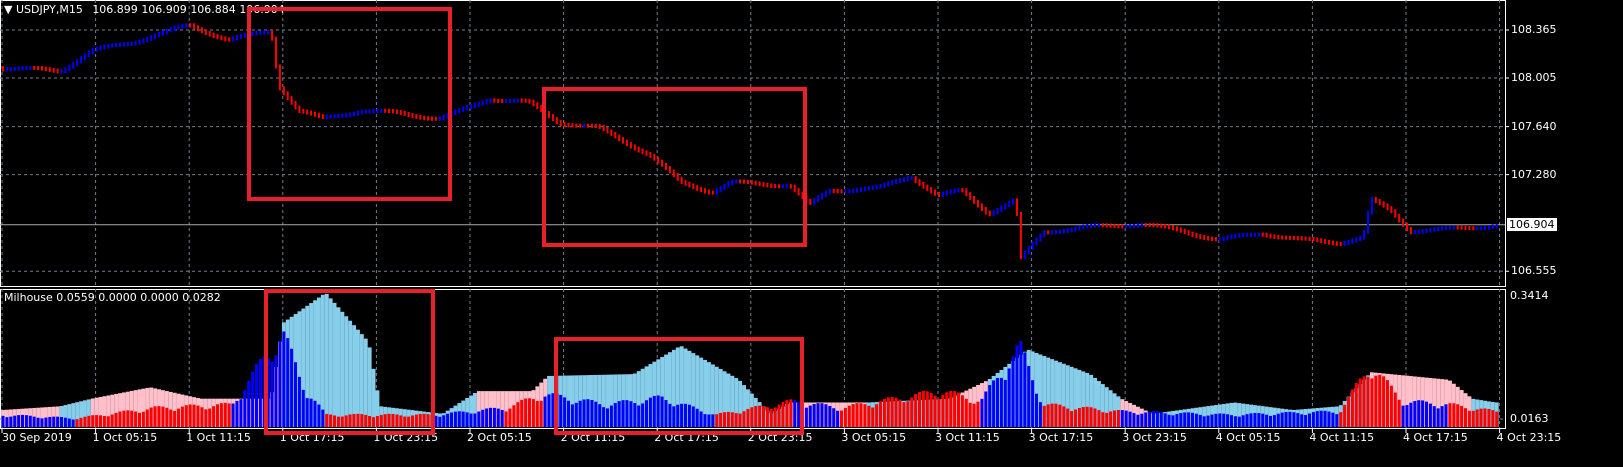 The width and height of the screenshot is (1623, 467). Describe the element at coordinates (213, 9) in the screenshot. I see `low-value: 106.884` at that location.